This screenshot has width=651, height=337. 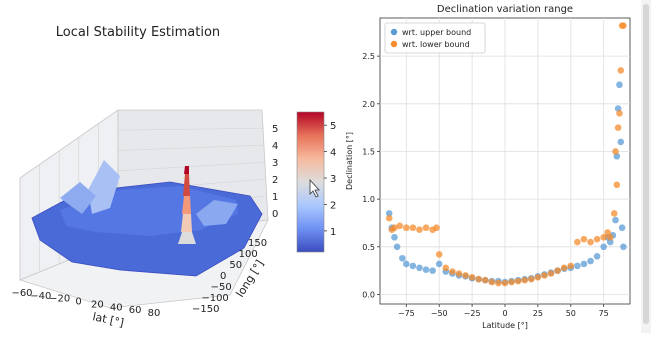 I want to click on surface-ridge-left-low, so click(x=78, y=198).